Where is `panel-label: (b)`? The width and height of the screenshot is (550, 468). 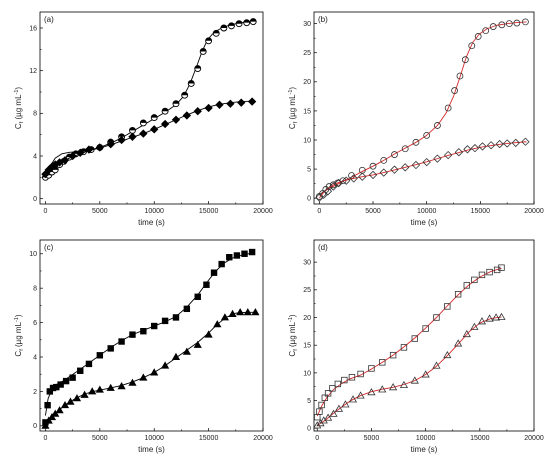
panel-label: (b) is located at coordinates (323, 19).